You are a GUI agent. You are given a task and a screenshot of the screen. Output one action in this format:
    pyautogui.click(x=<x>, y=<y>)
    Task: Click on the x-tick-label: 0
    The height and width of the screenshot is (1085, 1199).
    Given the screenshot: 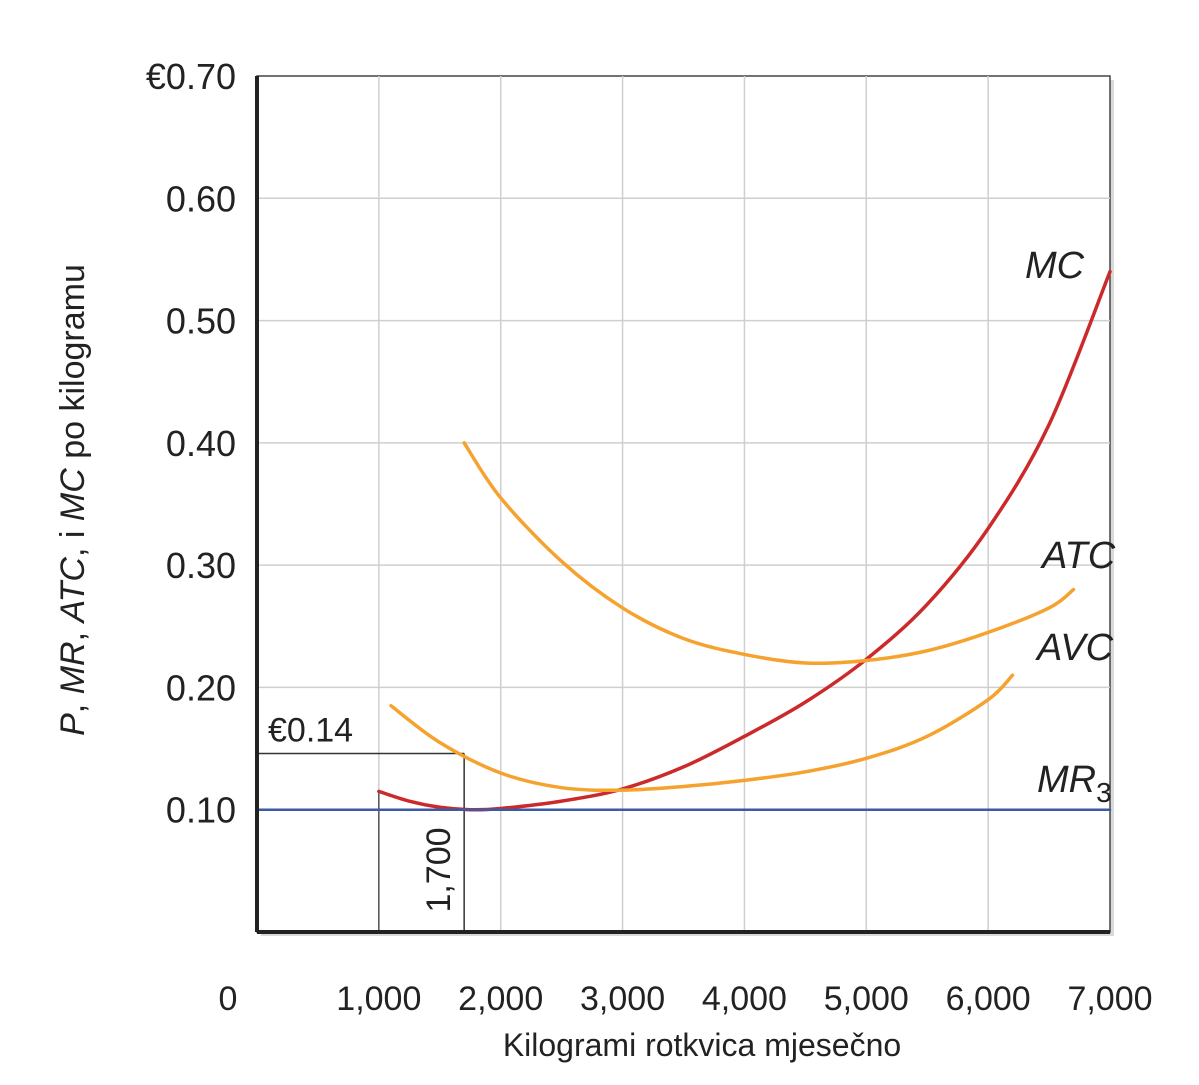 What is the action you would take?
    pyautogui.click(x=228, y=999)
    